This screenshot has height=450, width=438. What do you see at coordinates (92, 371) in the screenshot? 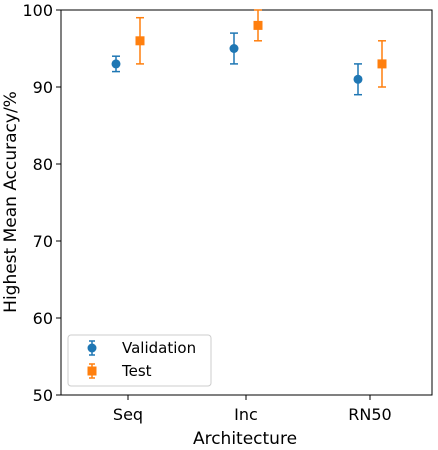
I see `legend-marker-test` at bounding box center [92, 371].